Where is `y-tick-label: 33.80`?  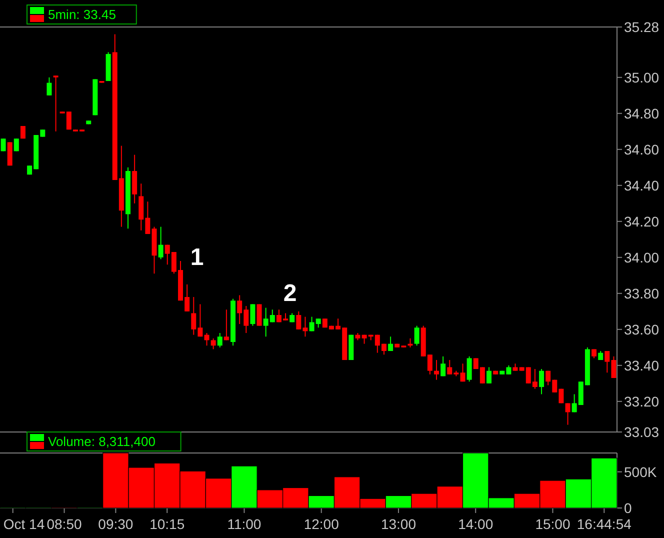 y-tick-label: 33.80 is located at coordinates (642, 293).